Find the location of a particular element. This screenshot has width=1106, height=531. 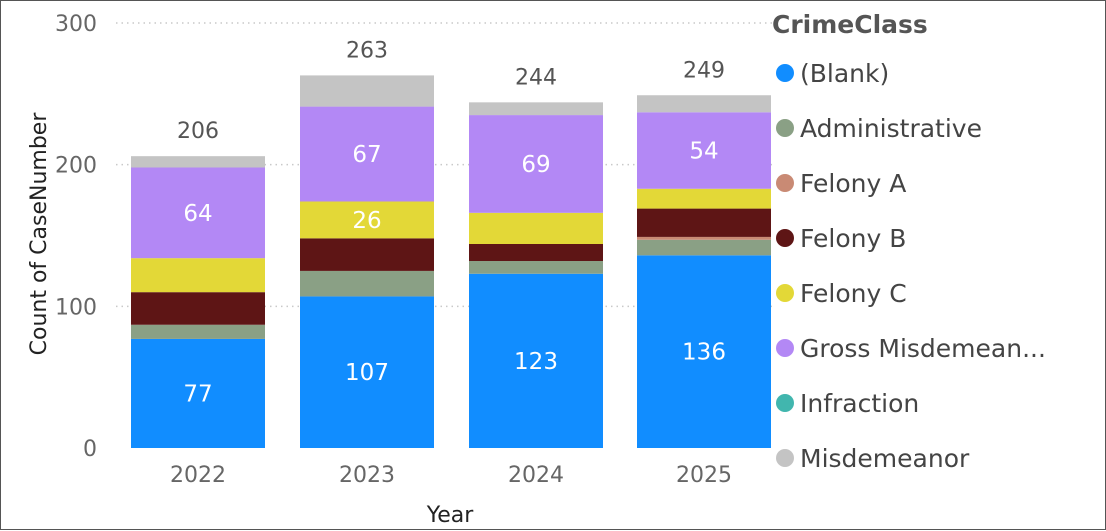

segment-value-label: 123 is located at coordinates (536, 362).